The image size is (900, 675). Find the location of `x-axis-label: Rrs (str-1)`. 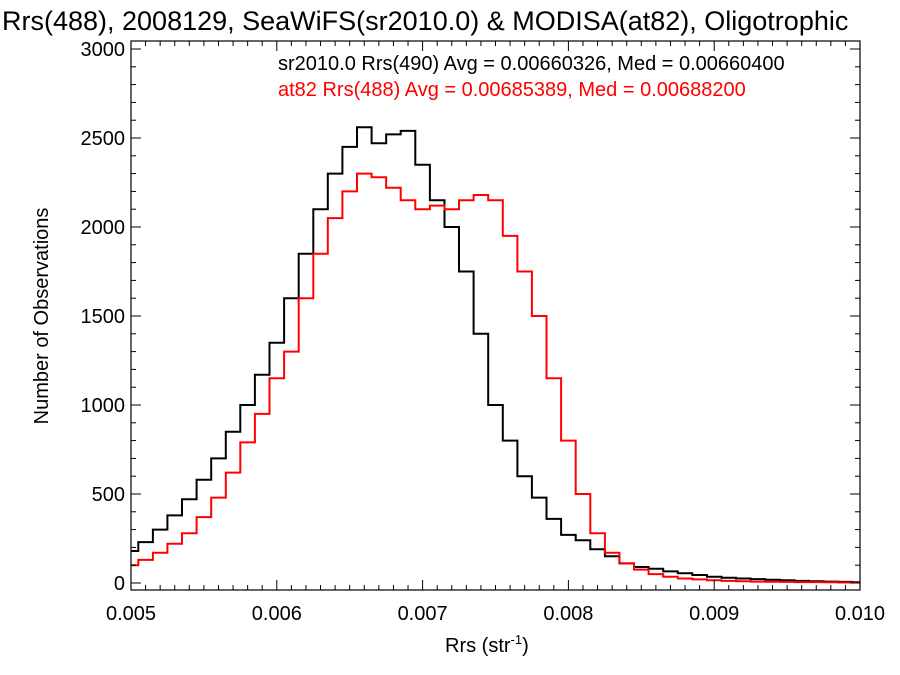

x-axis-label: Rrs (str-1) is located at coordinates (487, 644).